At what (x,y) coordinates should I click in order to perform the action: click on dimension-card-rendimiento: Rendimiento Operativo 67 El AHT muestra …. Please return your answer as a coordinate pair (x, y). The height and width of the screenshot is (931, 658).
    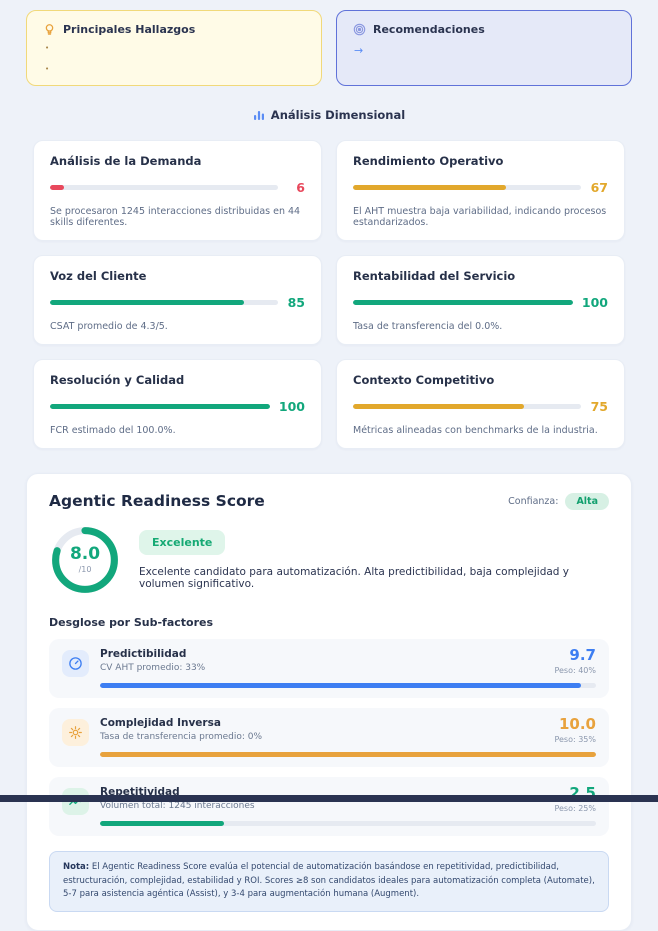
    Looking at the image, I should click on (480, 190).